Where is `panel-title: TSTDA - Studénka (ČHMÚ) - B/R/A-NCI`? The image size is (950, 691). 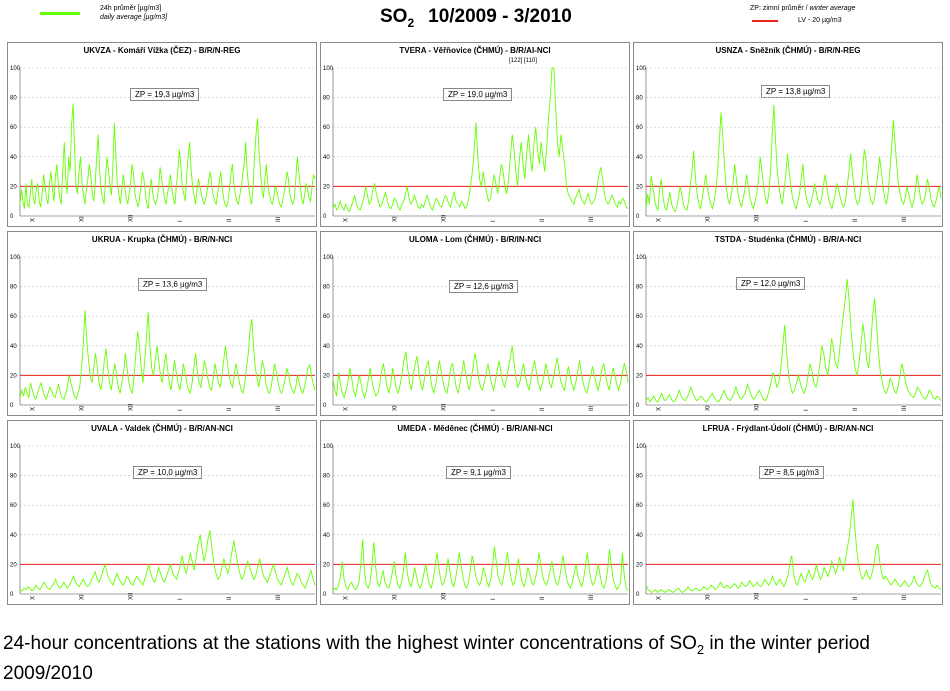
panel-title: TSTDA - Studénka (ČHMÚ) - B/R/A-NCI is located at coordinates (788, 239).